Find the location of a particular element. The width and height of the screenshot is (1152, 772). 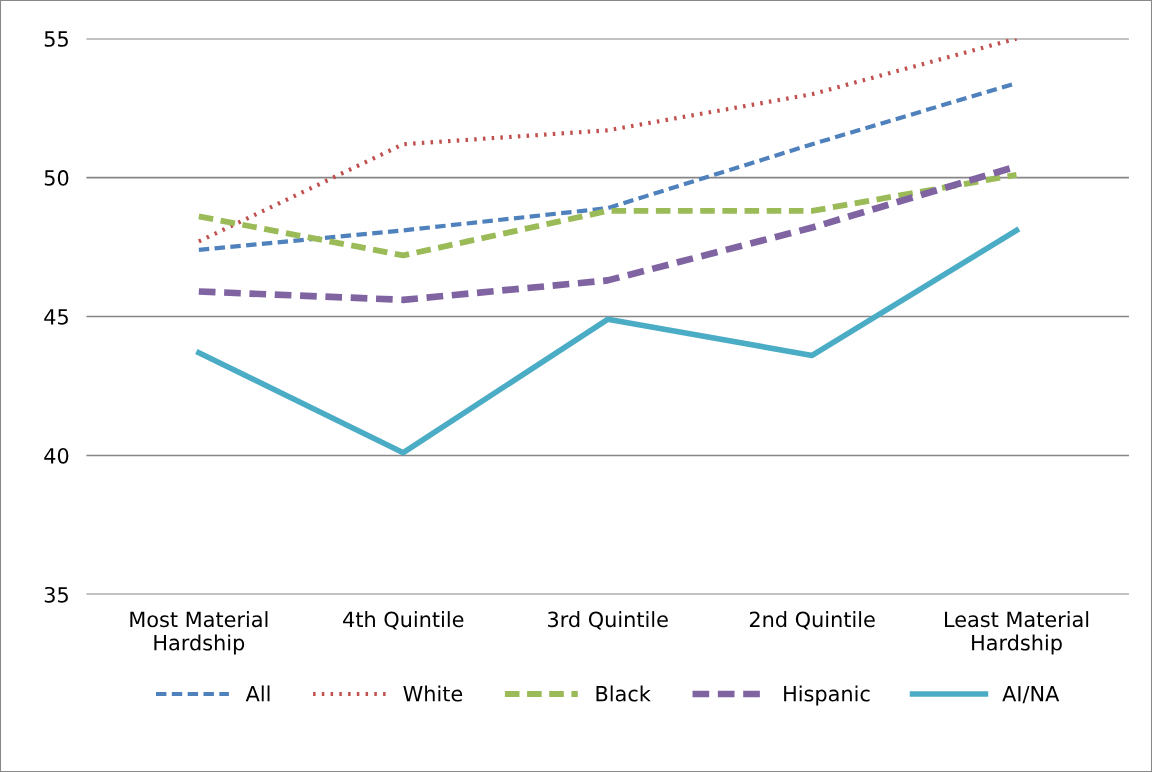

x-tick-label: Least Material Hardship is located at coordinates (1017, 633).